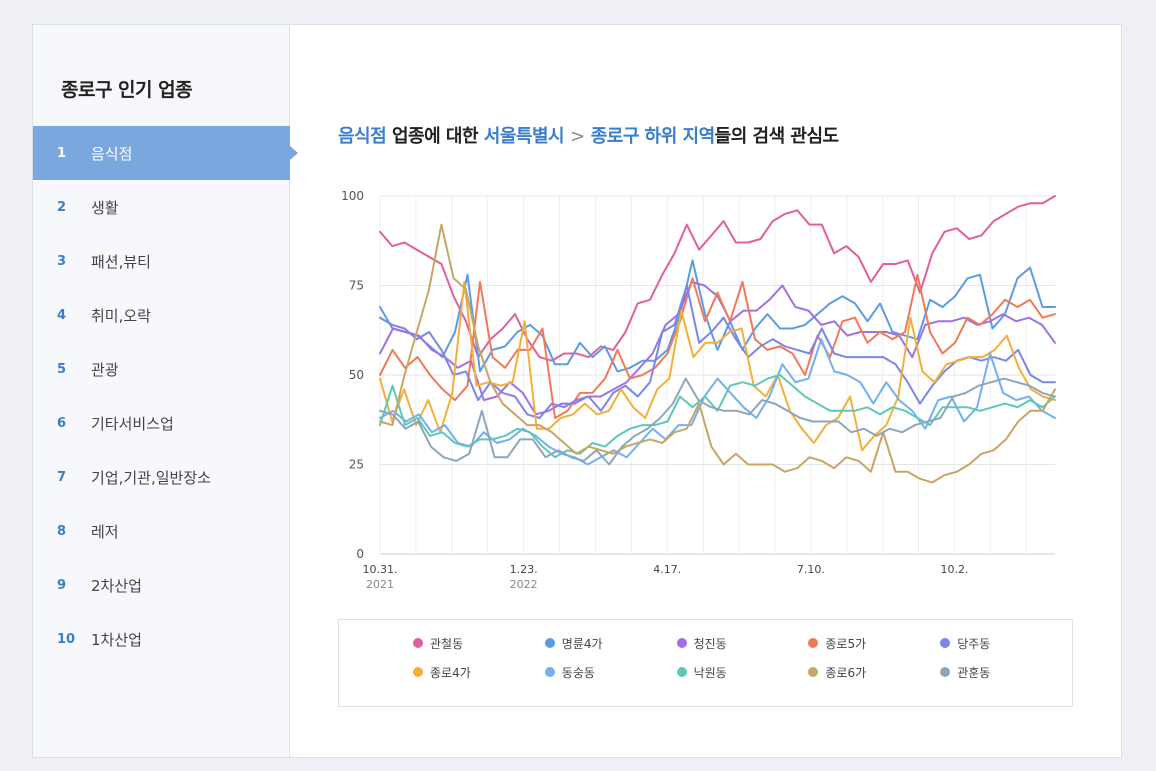 Image resolution: width=1156 pixels, height=771 pixels. What do you see at coordinates (611, 672) in the screenshot?
I see `legend-item: 동숭동` at bounding box center [611, 672].